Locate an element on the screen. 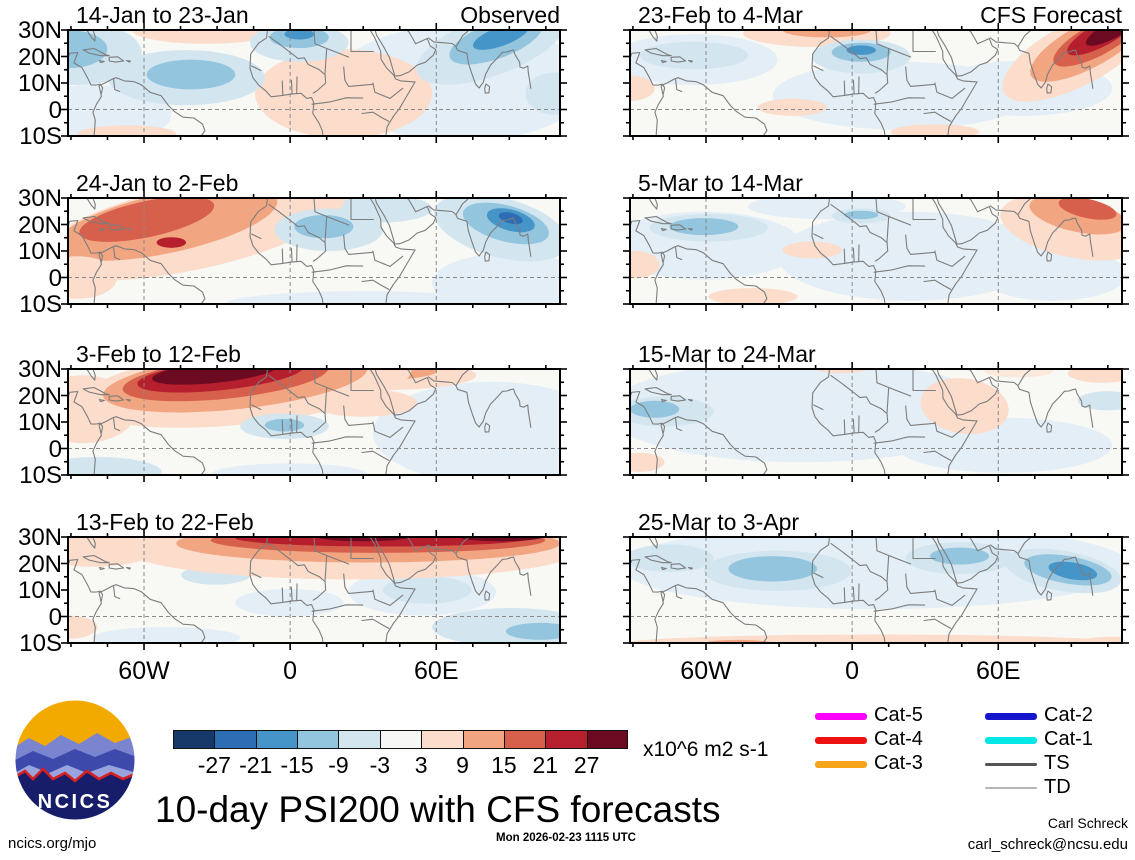 The image size is (1135, 860). legend-line-td is located at coordinates (1011, 788).